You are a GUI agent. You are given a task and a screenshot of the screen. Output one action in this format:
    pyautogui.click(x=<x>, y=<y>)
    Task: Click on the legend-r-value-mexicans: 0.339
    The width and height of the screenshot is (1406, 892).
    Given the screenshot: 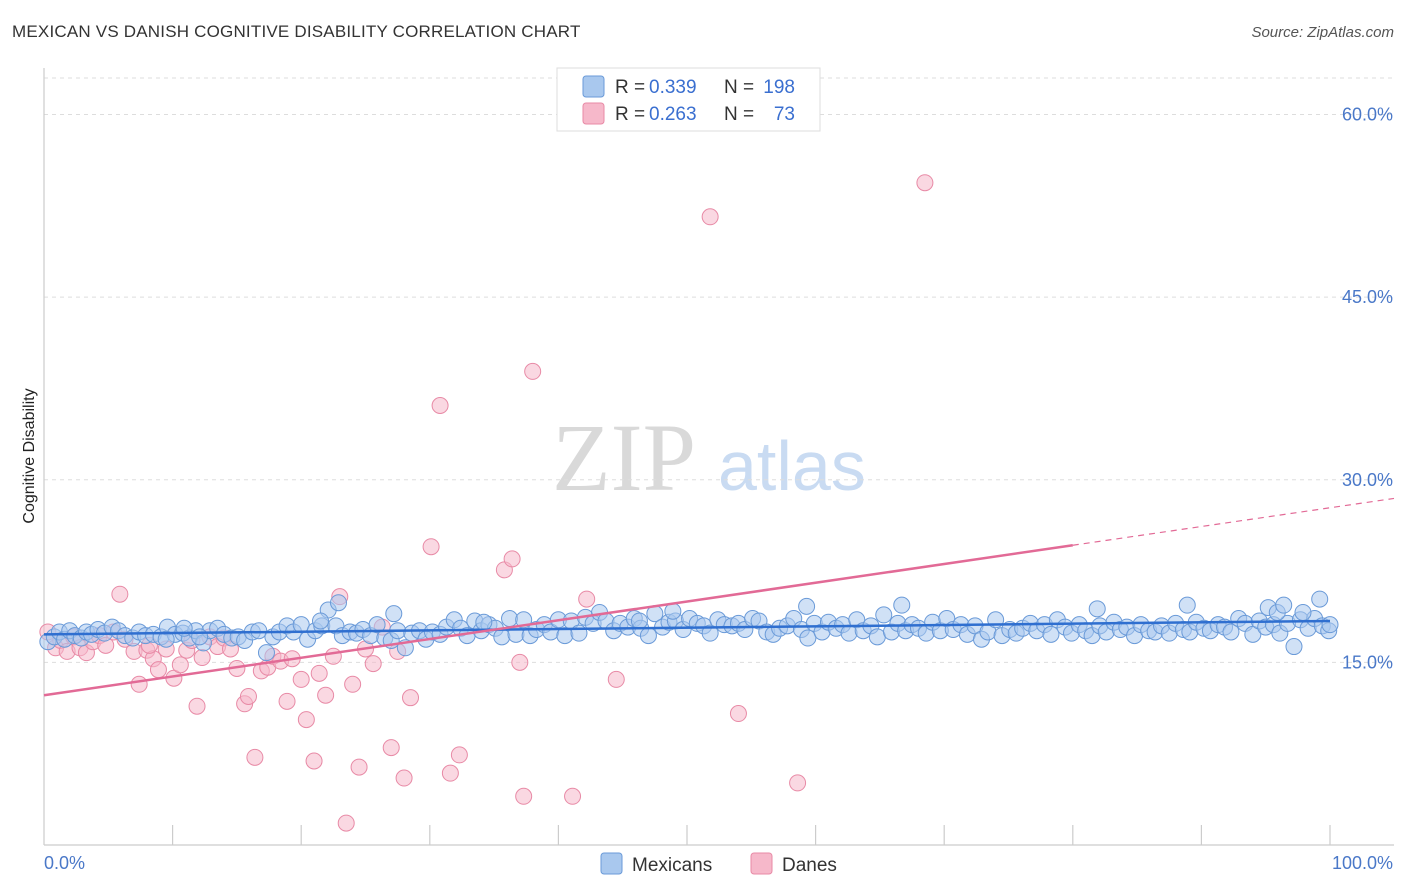 What is the action you would take?
    pyautogui.click(x=673, y=87)
    